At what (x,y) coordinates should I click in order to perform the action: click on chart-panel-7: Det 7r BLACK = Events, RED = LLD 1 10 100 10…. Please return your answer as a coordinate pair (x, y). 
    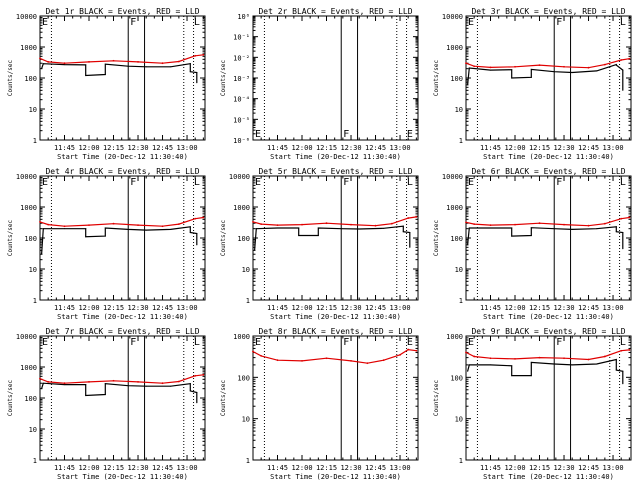
    Looking at the image, I should click on (106, 404).